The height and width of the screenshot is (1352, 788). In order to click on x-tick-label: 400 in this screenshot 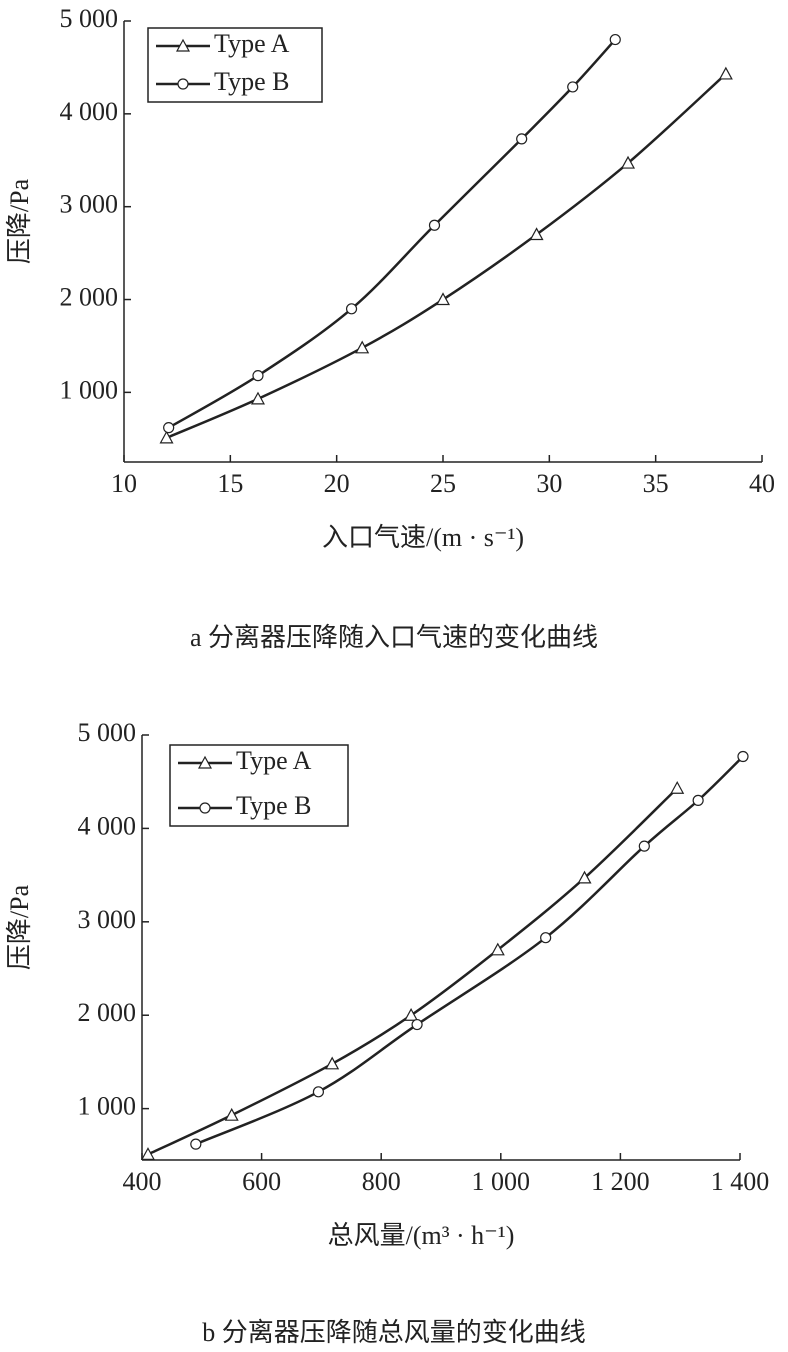, I will do `click(142, 1181)`.